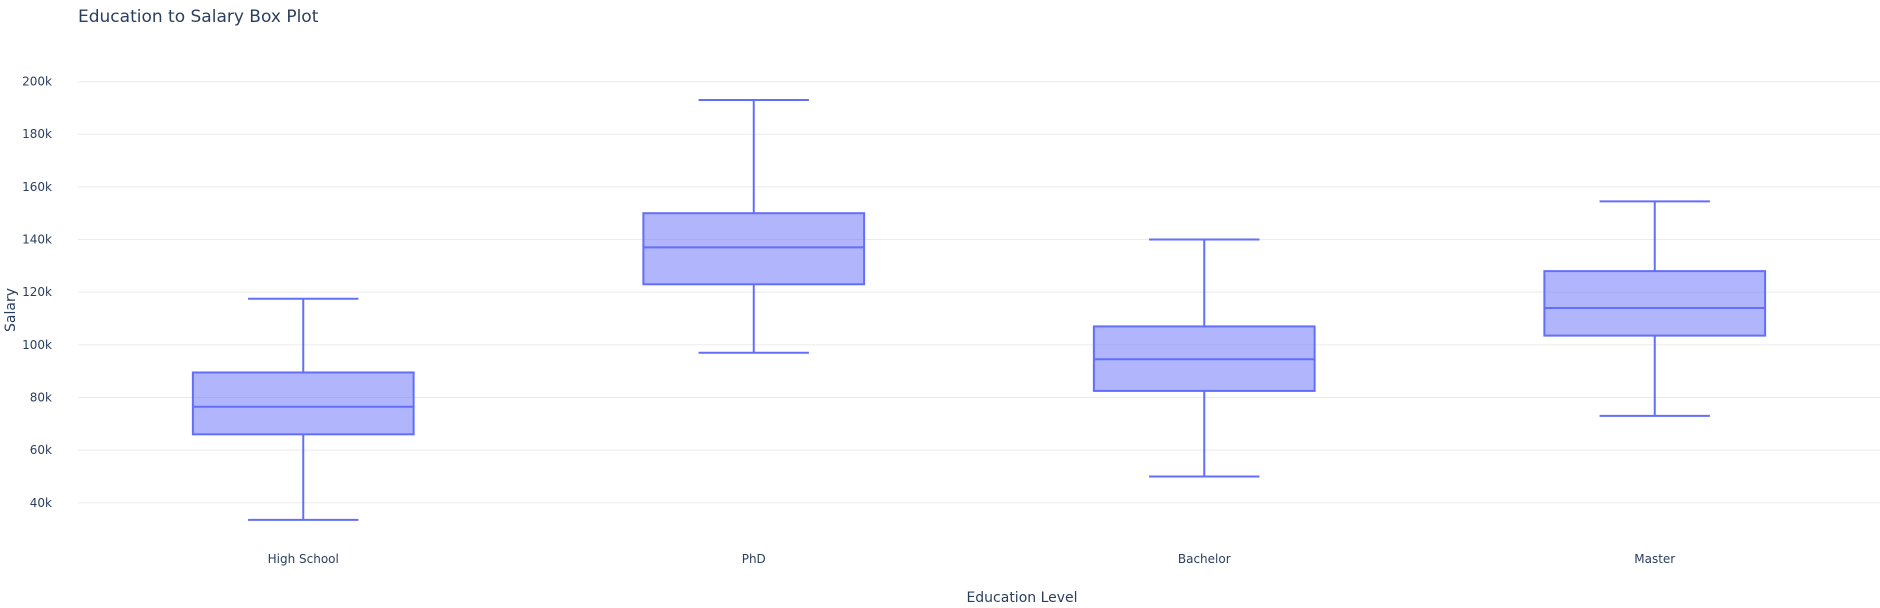  What do you see at coordinates (37, 134) in the screenshot?
I see `y-tick-label: 180k` at bounding box center [37, 134].